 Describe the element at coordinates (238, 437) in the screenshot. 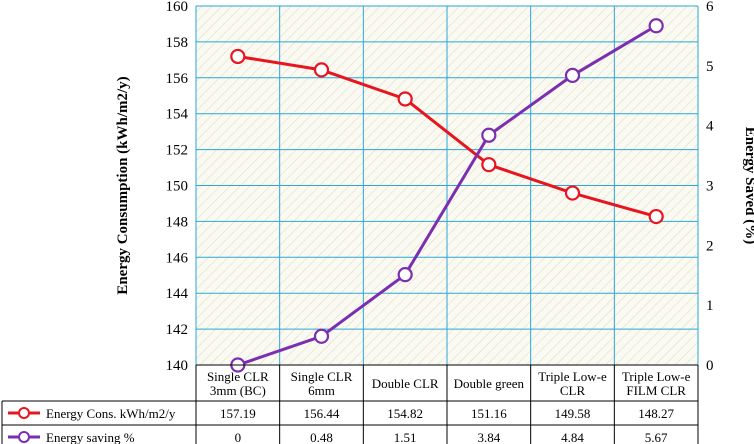

I see `table-cell-value: 0` at that location.